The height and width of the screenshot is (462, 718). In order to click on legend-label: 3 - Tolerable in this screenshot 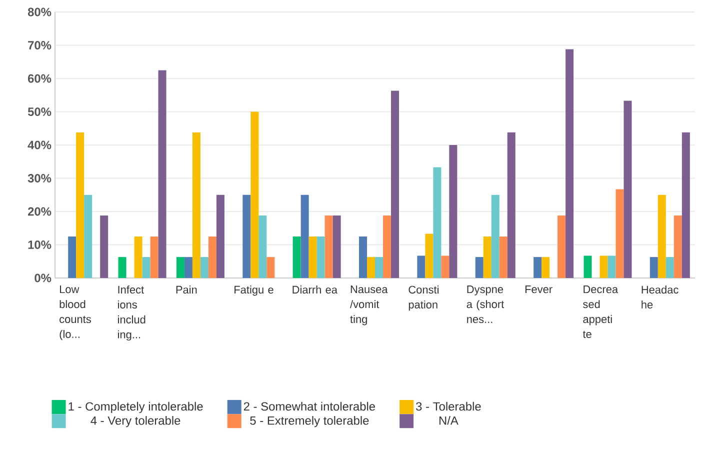, I will do `click(448, 406)`.